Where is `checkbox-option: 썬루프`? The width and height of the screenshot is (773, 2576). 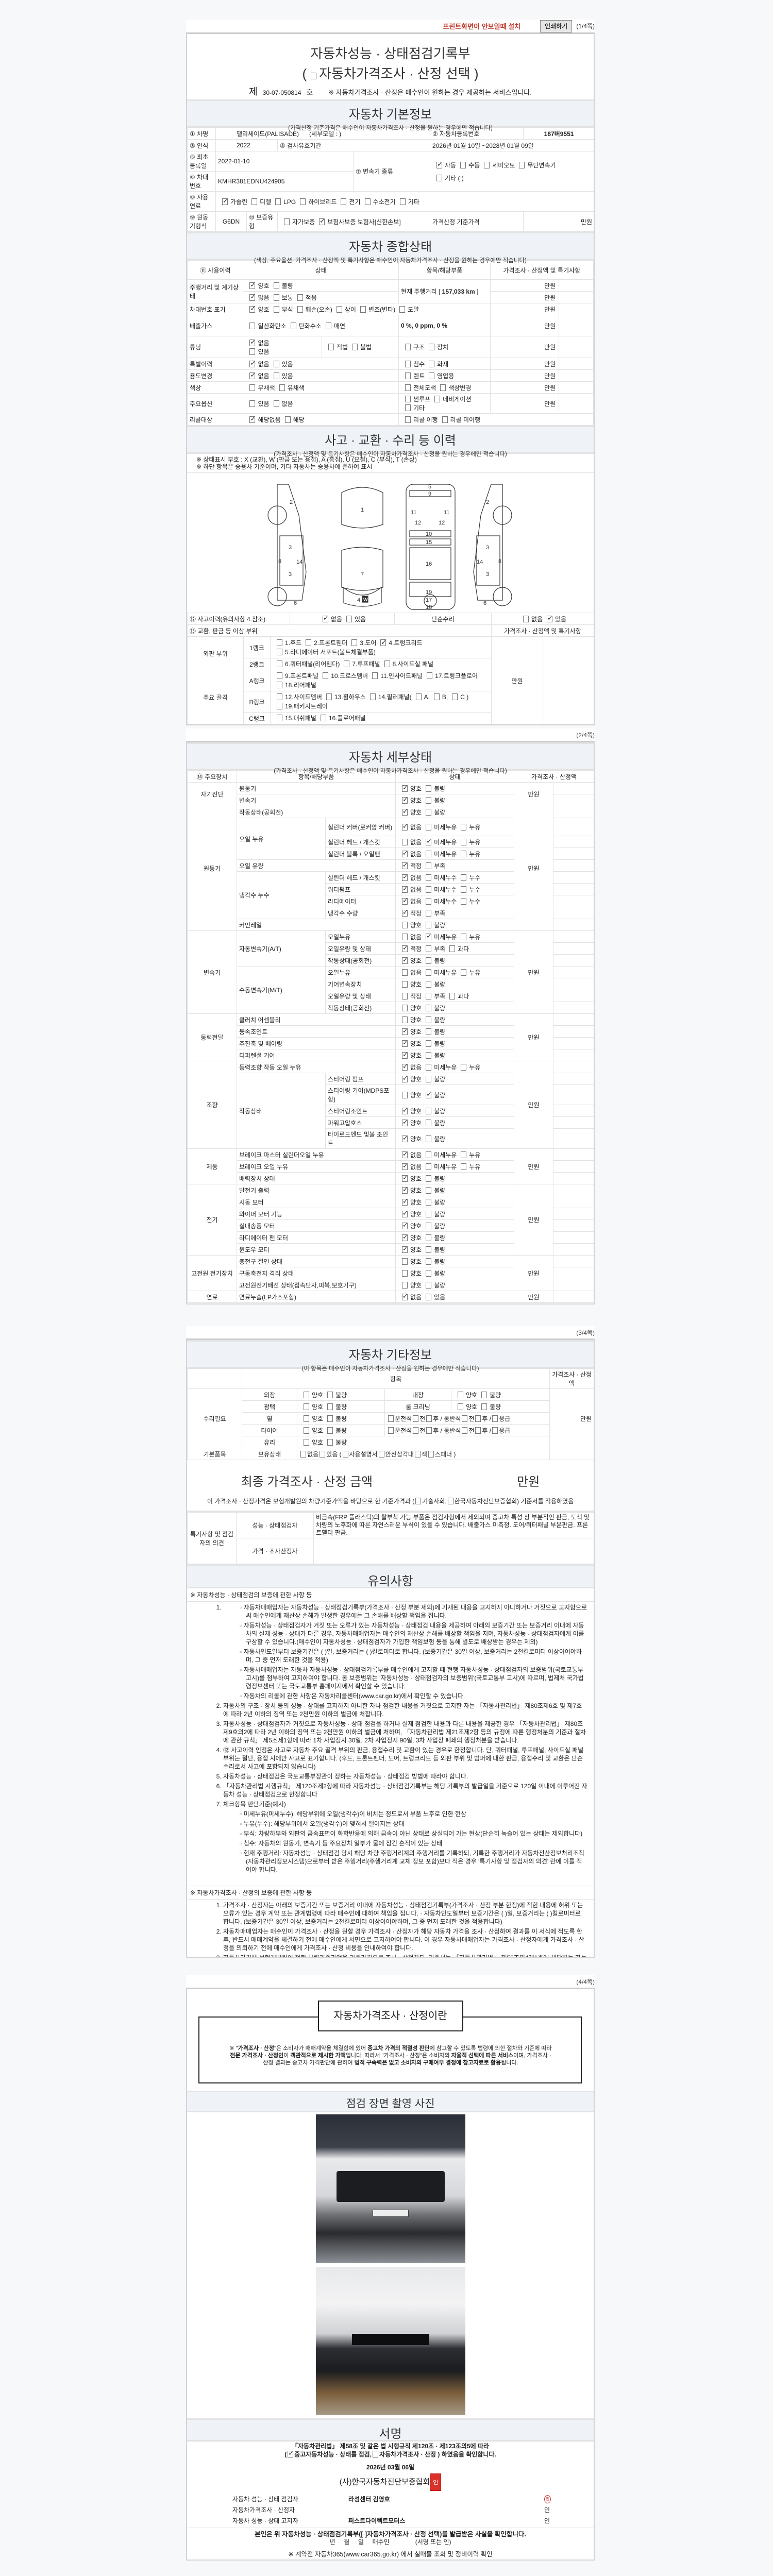 checkbox-option: 썬루프 is located at coordinates (415, 399).